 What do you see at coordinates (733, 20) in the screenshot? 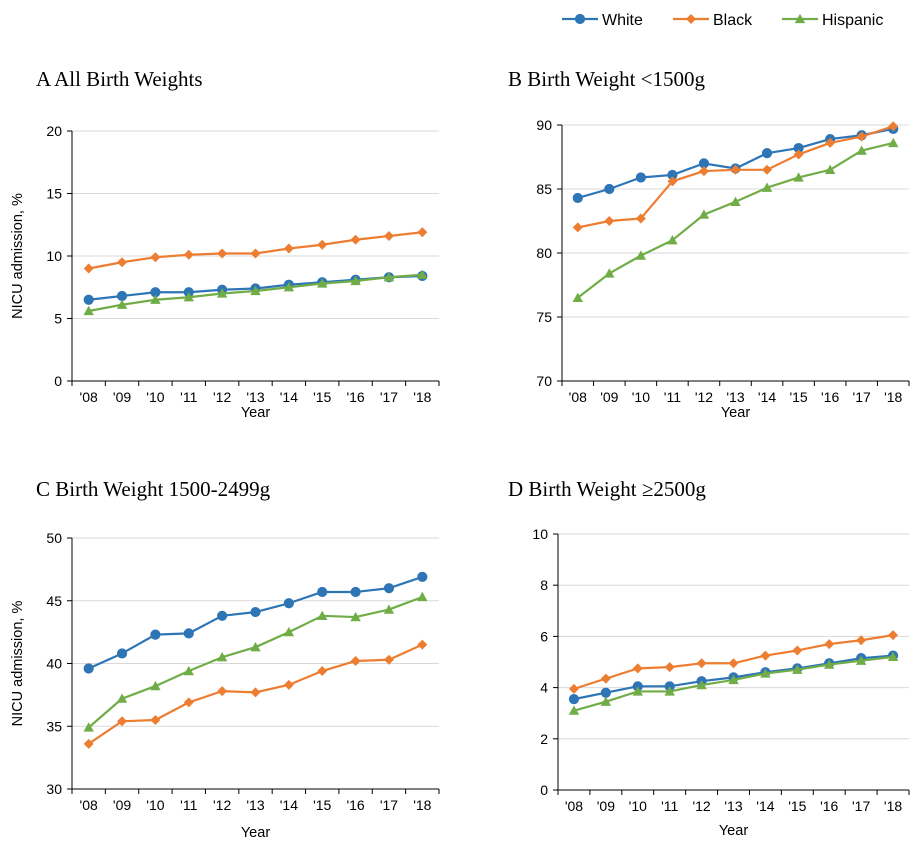
I see `legend-label-black: Black` at bounding box center [733, 20].